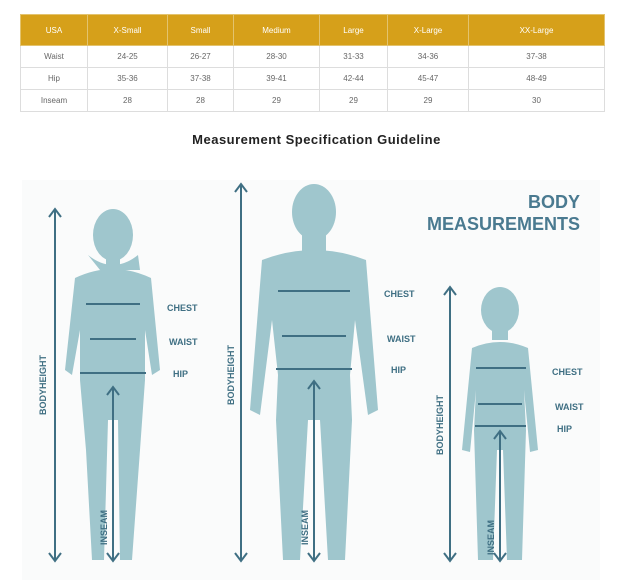  Describe the element at coordinates (180, 374) in the screenshot. I see `woman-hip-label: HIP` at that location.